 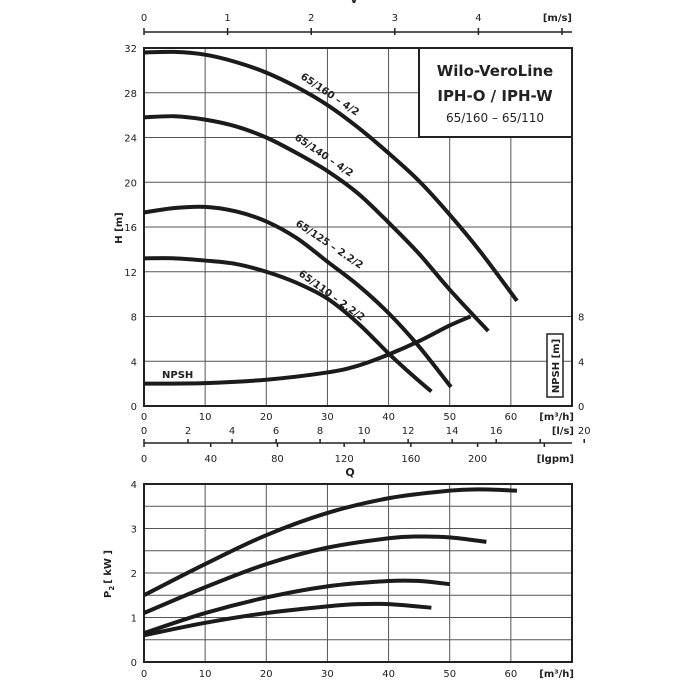 What do you see at coordinates (327, 674) in the screenshot?
I see `power-flow-tick-label: 30` at bounding box center [327, 674].